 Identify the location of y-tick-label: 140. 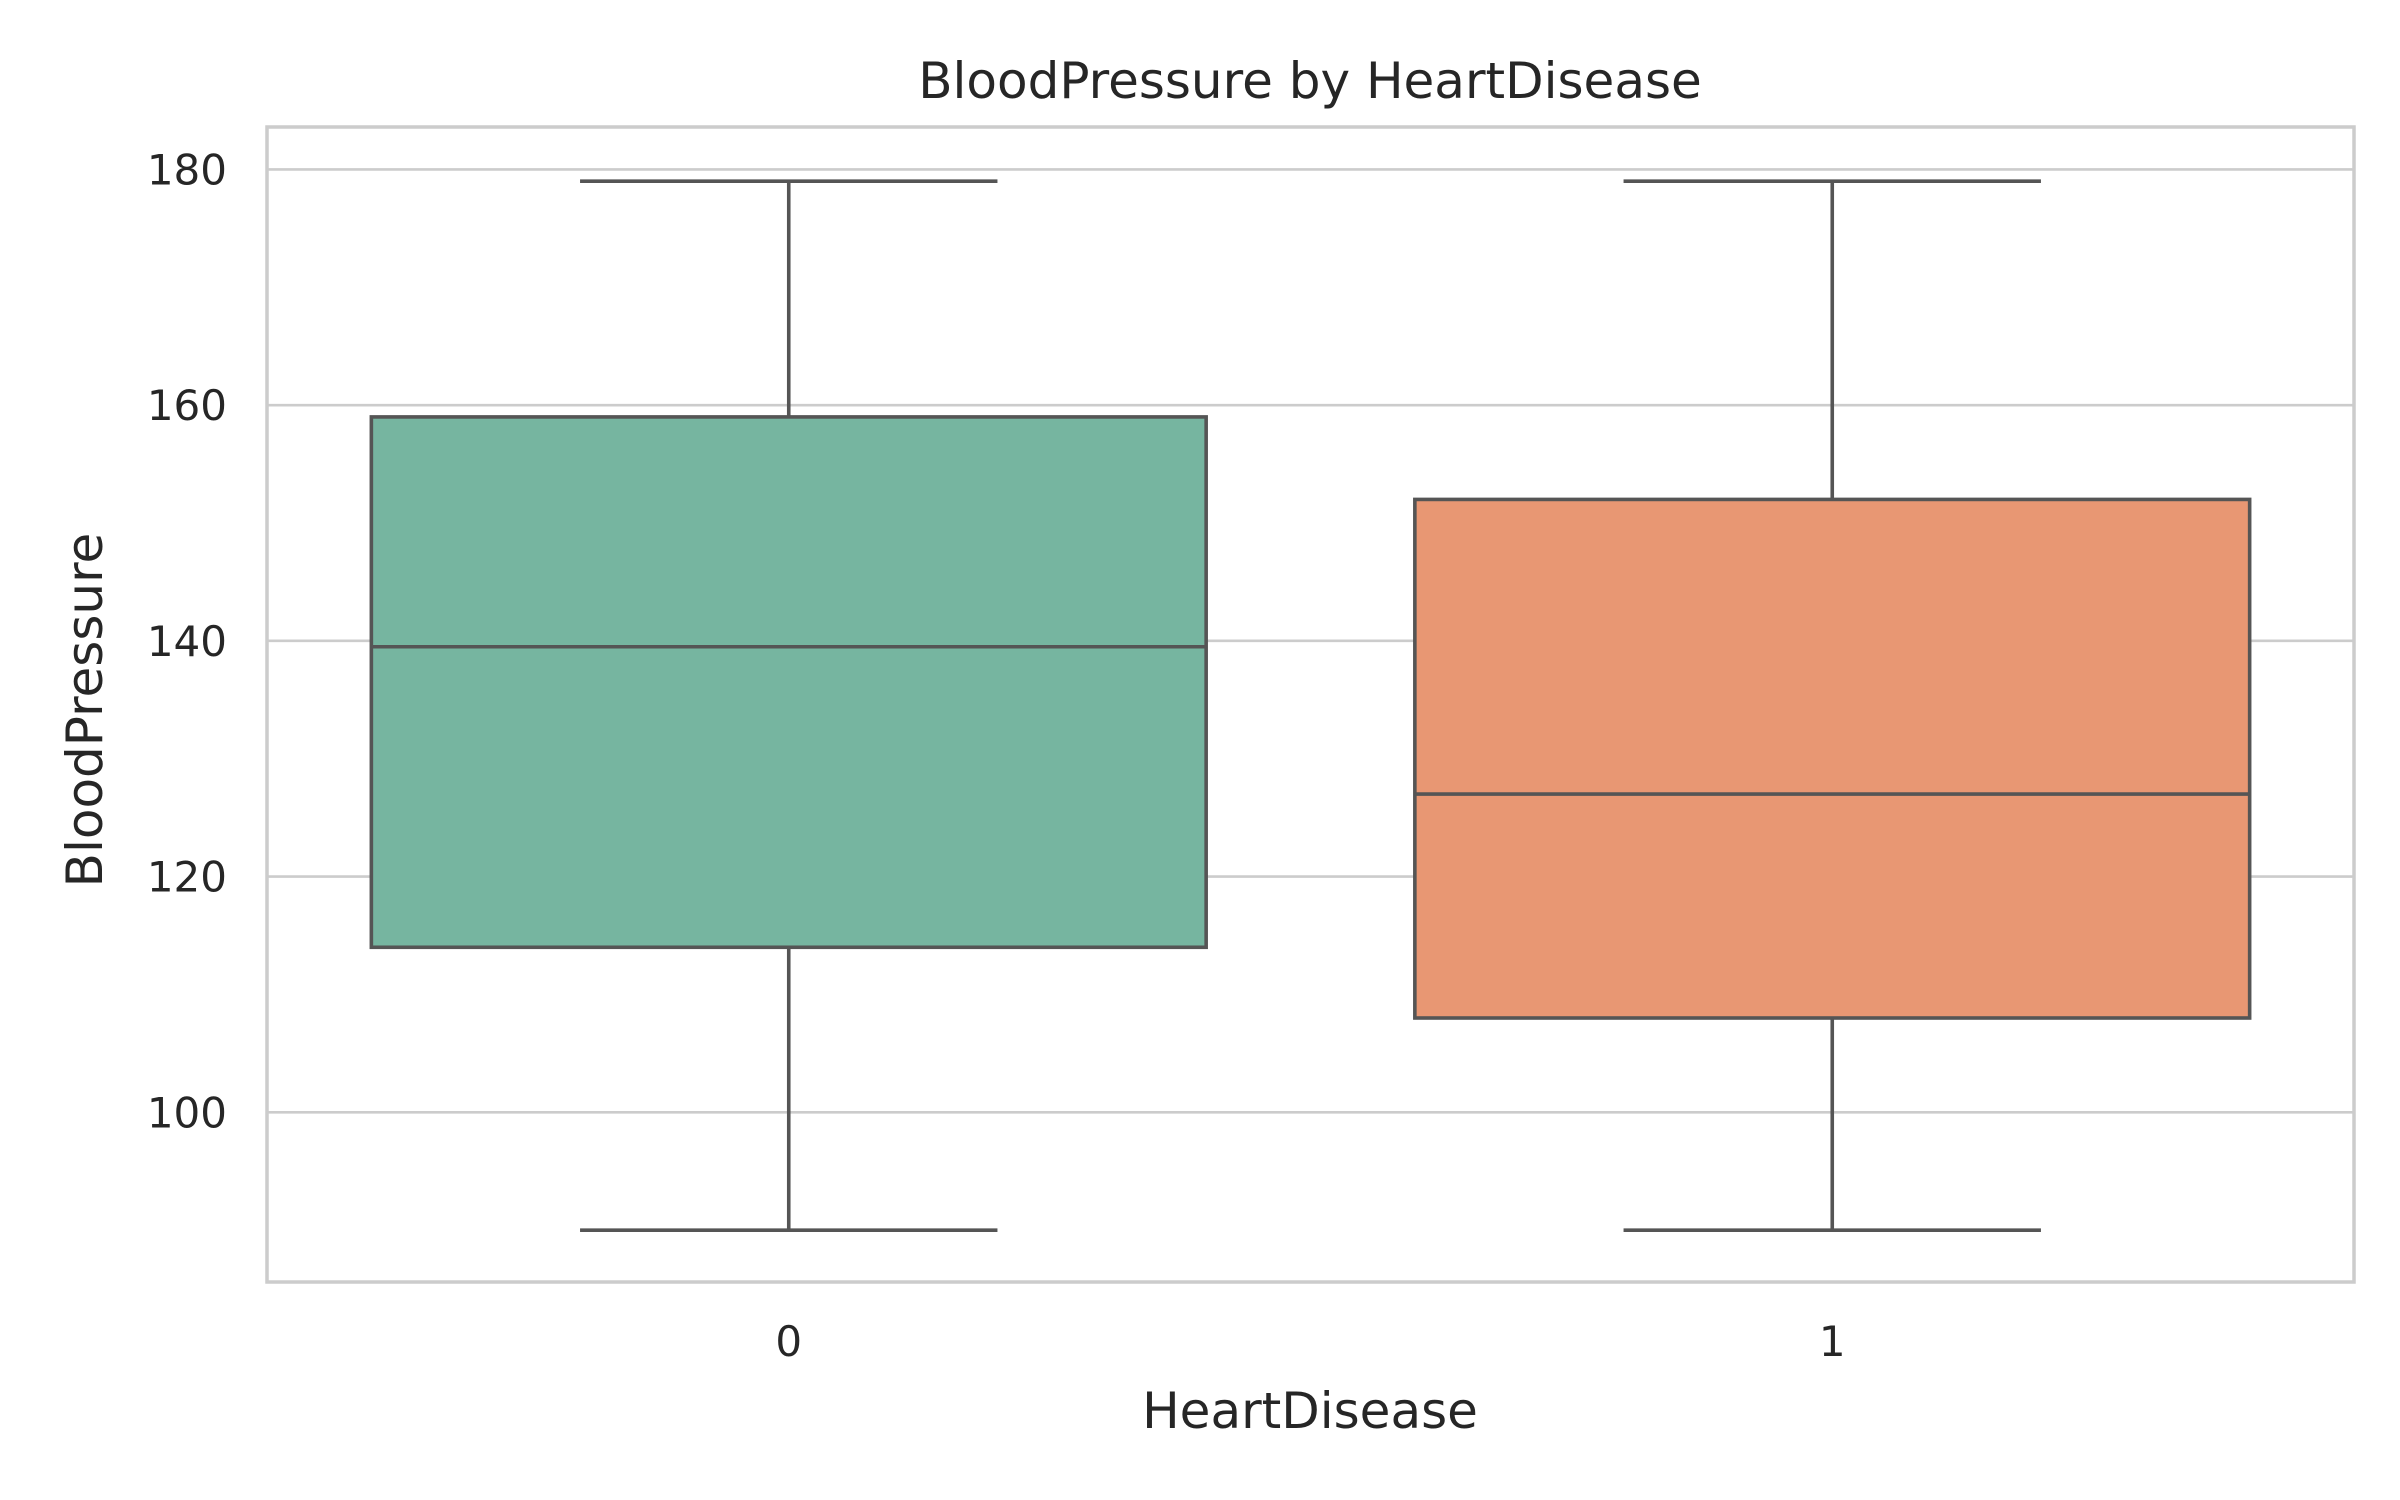
(187, 641).